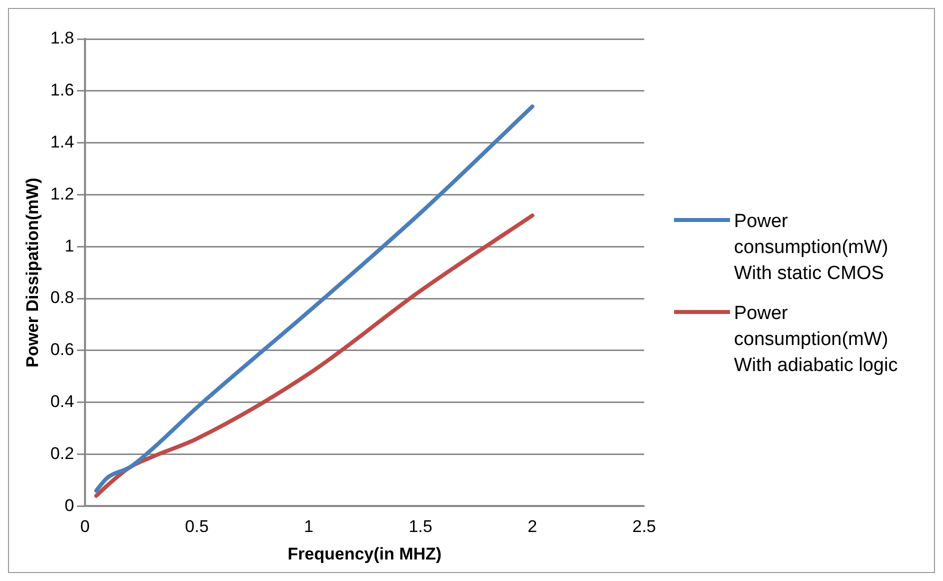 This screenshot has width=943, height=581. What do you see at coordinates (85, 526) in the screenshot?
I see `x-tick-label: 0` at bounding box center [85, 526].